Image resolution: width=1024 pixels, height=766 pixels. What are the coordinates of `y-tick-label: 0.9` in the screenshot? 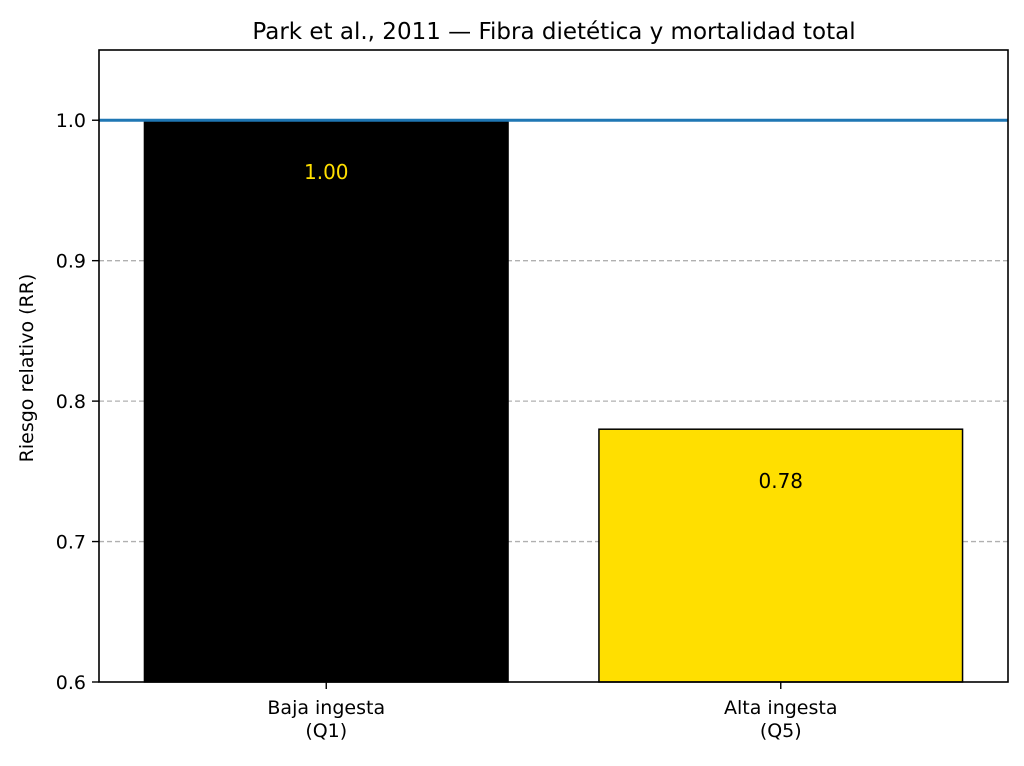 It's located at (71, 262).